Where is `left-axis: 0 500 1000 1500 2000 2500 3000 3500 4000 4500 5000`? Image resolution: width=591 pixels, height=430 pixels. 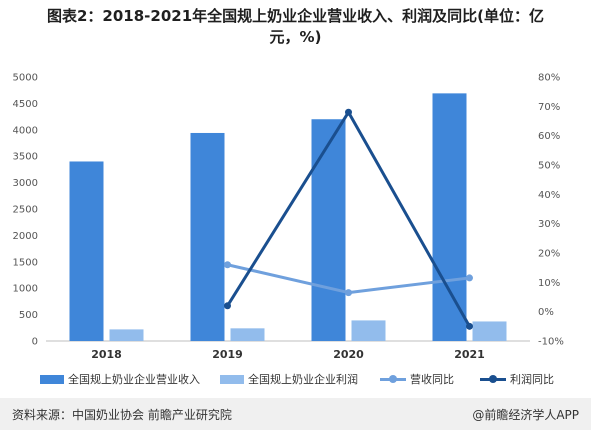
left-axis: 0 500 1000 1500 2000 2500 3000 3500 4000 4500 5000 is located at coordinates (25, 210).